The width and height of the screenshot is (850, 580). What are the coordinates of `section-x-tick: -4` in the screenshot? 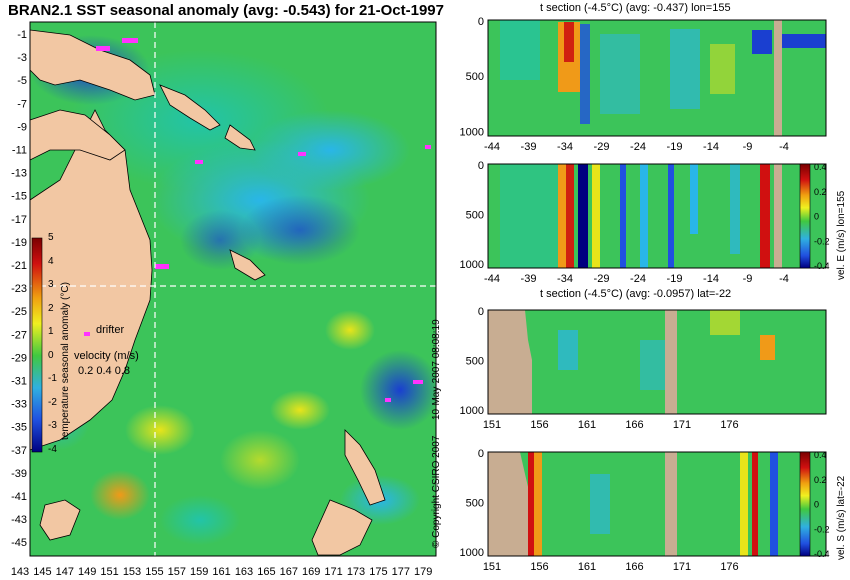 It's located at (784, 279).